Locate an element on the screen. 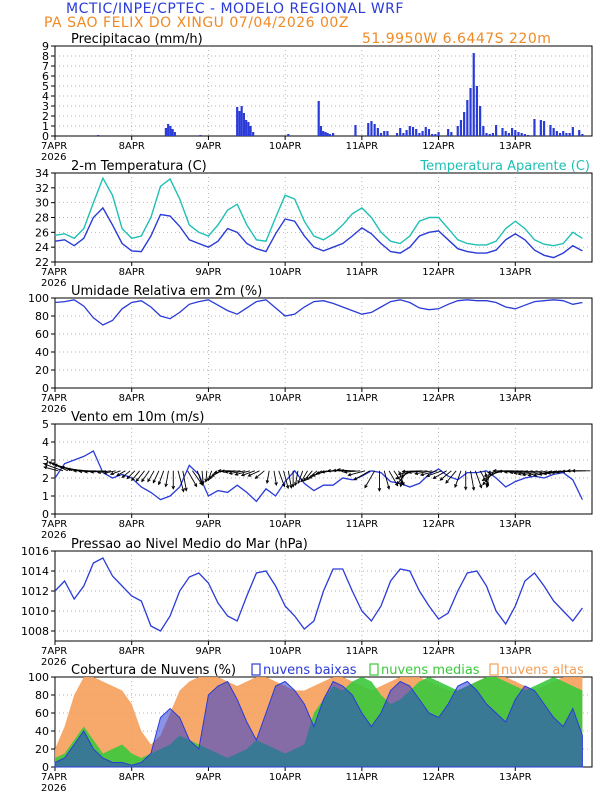 This screenshot has width=612, height=792. precip-xtick-label: 7APR is located at coordinates (54, 146).